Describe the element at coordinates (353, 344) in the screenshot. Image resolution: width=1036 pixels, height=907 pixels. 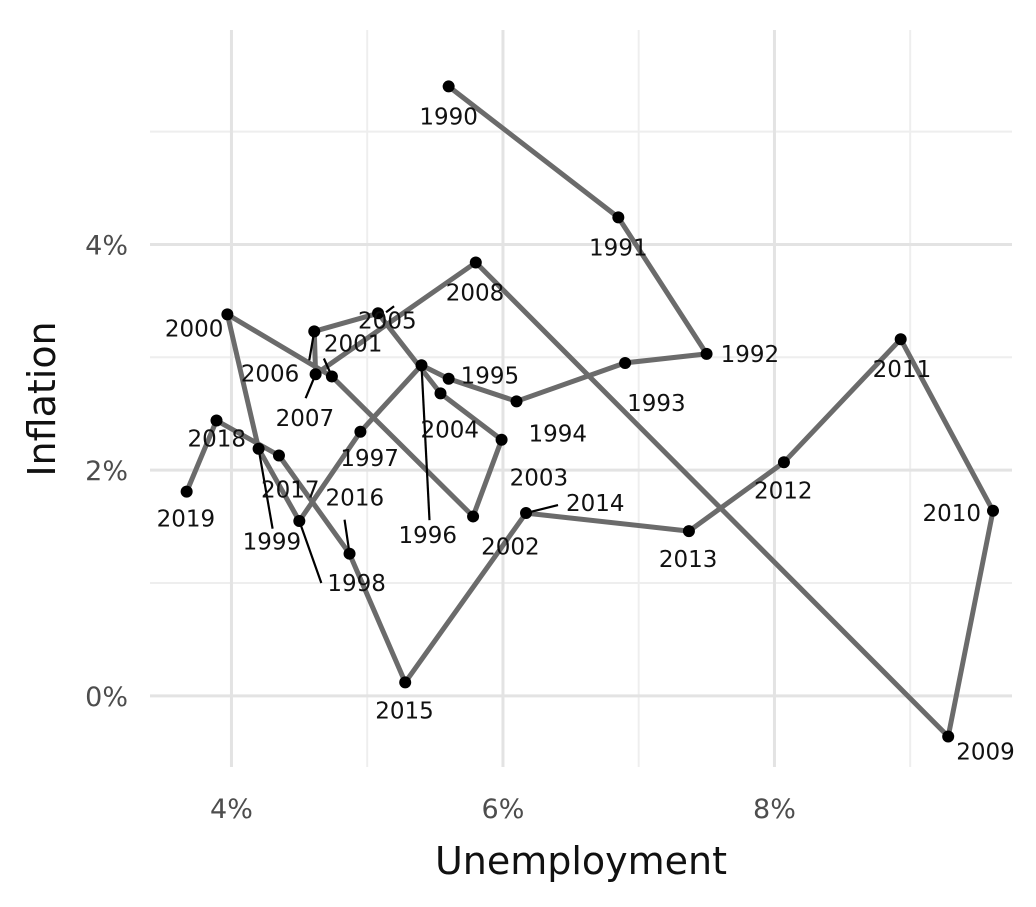
I see `year-label-2001: 2001` at that location.